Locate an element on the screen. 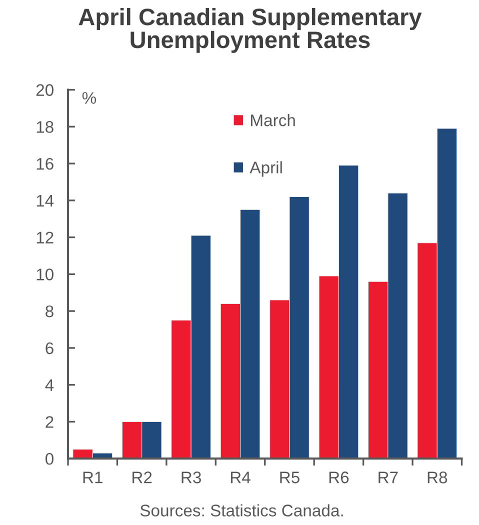 The height and width of the screenshot is (525, 479). y-tick-label: 16 is located at coordinates (45, 164).